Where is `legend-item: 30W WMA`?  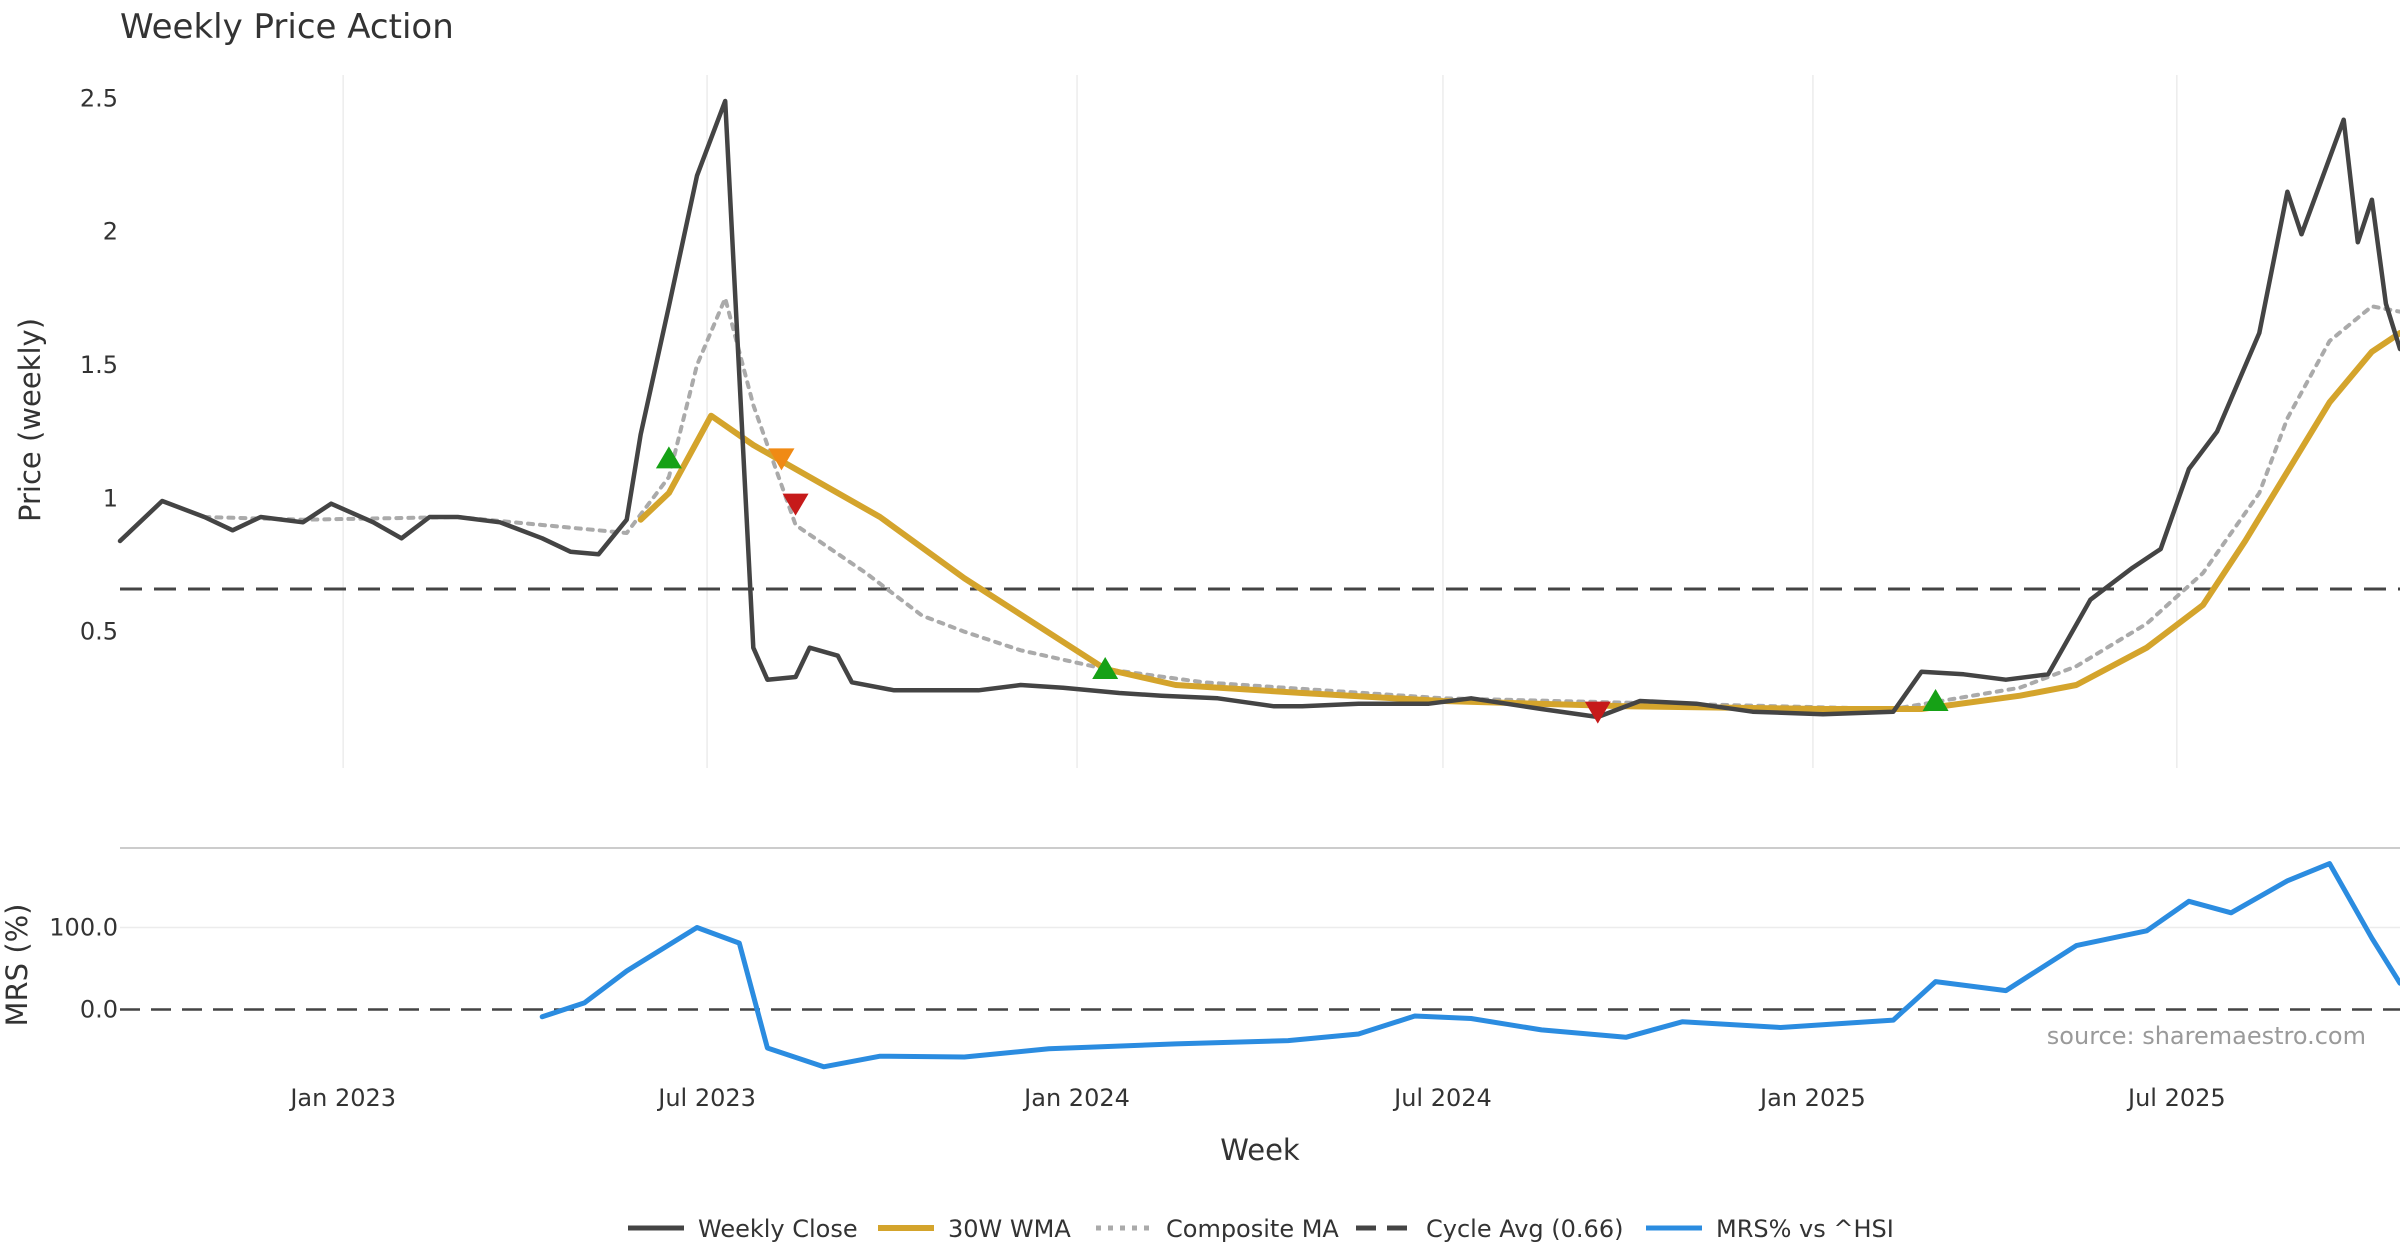 legend-item: 30W WMA is located at coordinates (974, 1229).